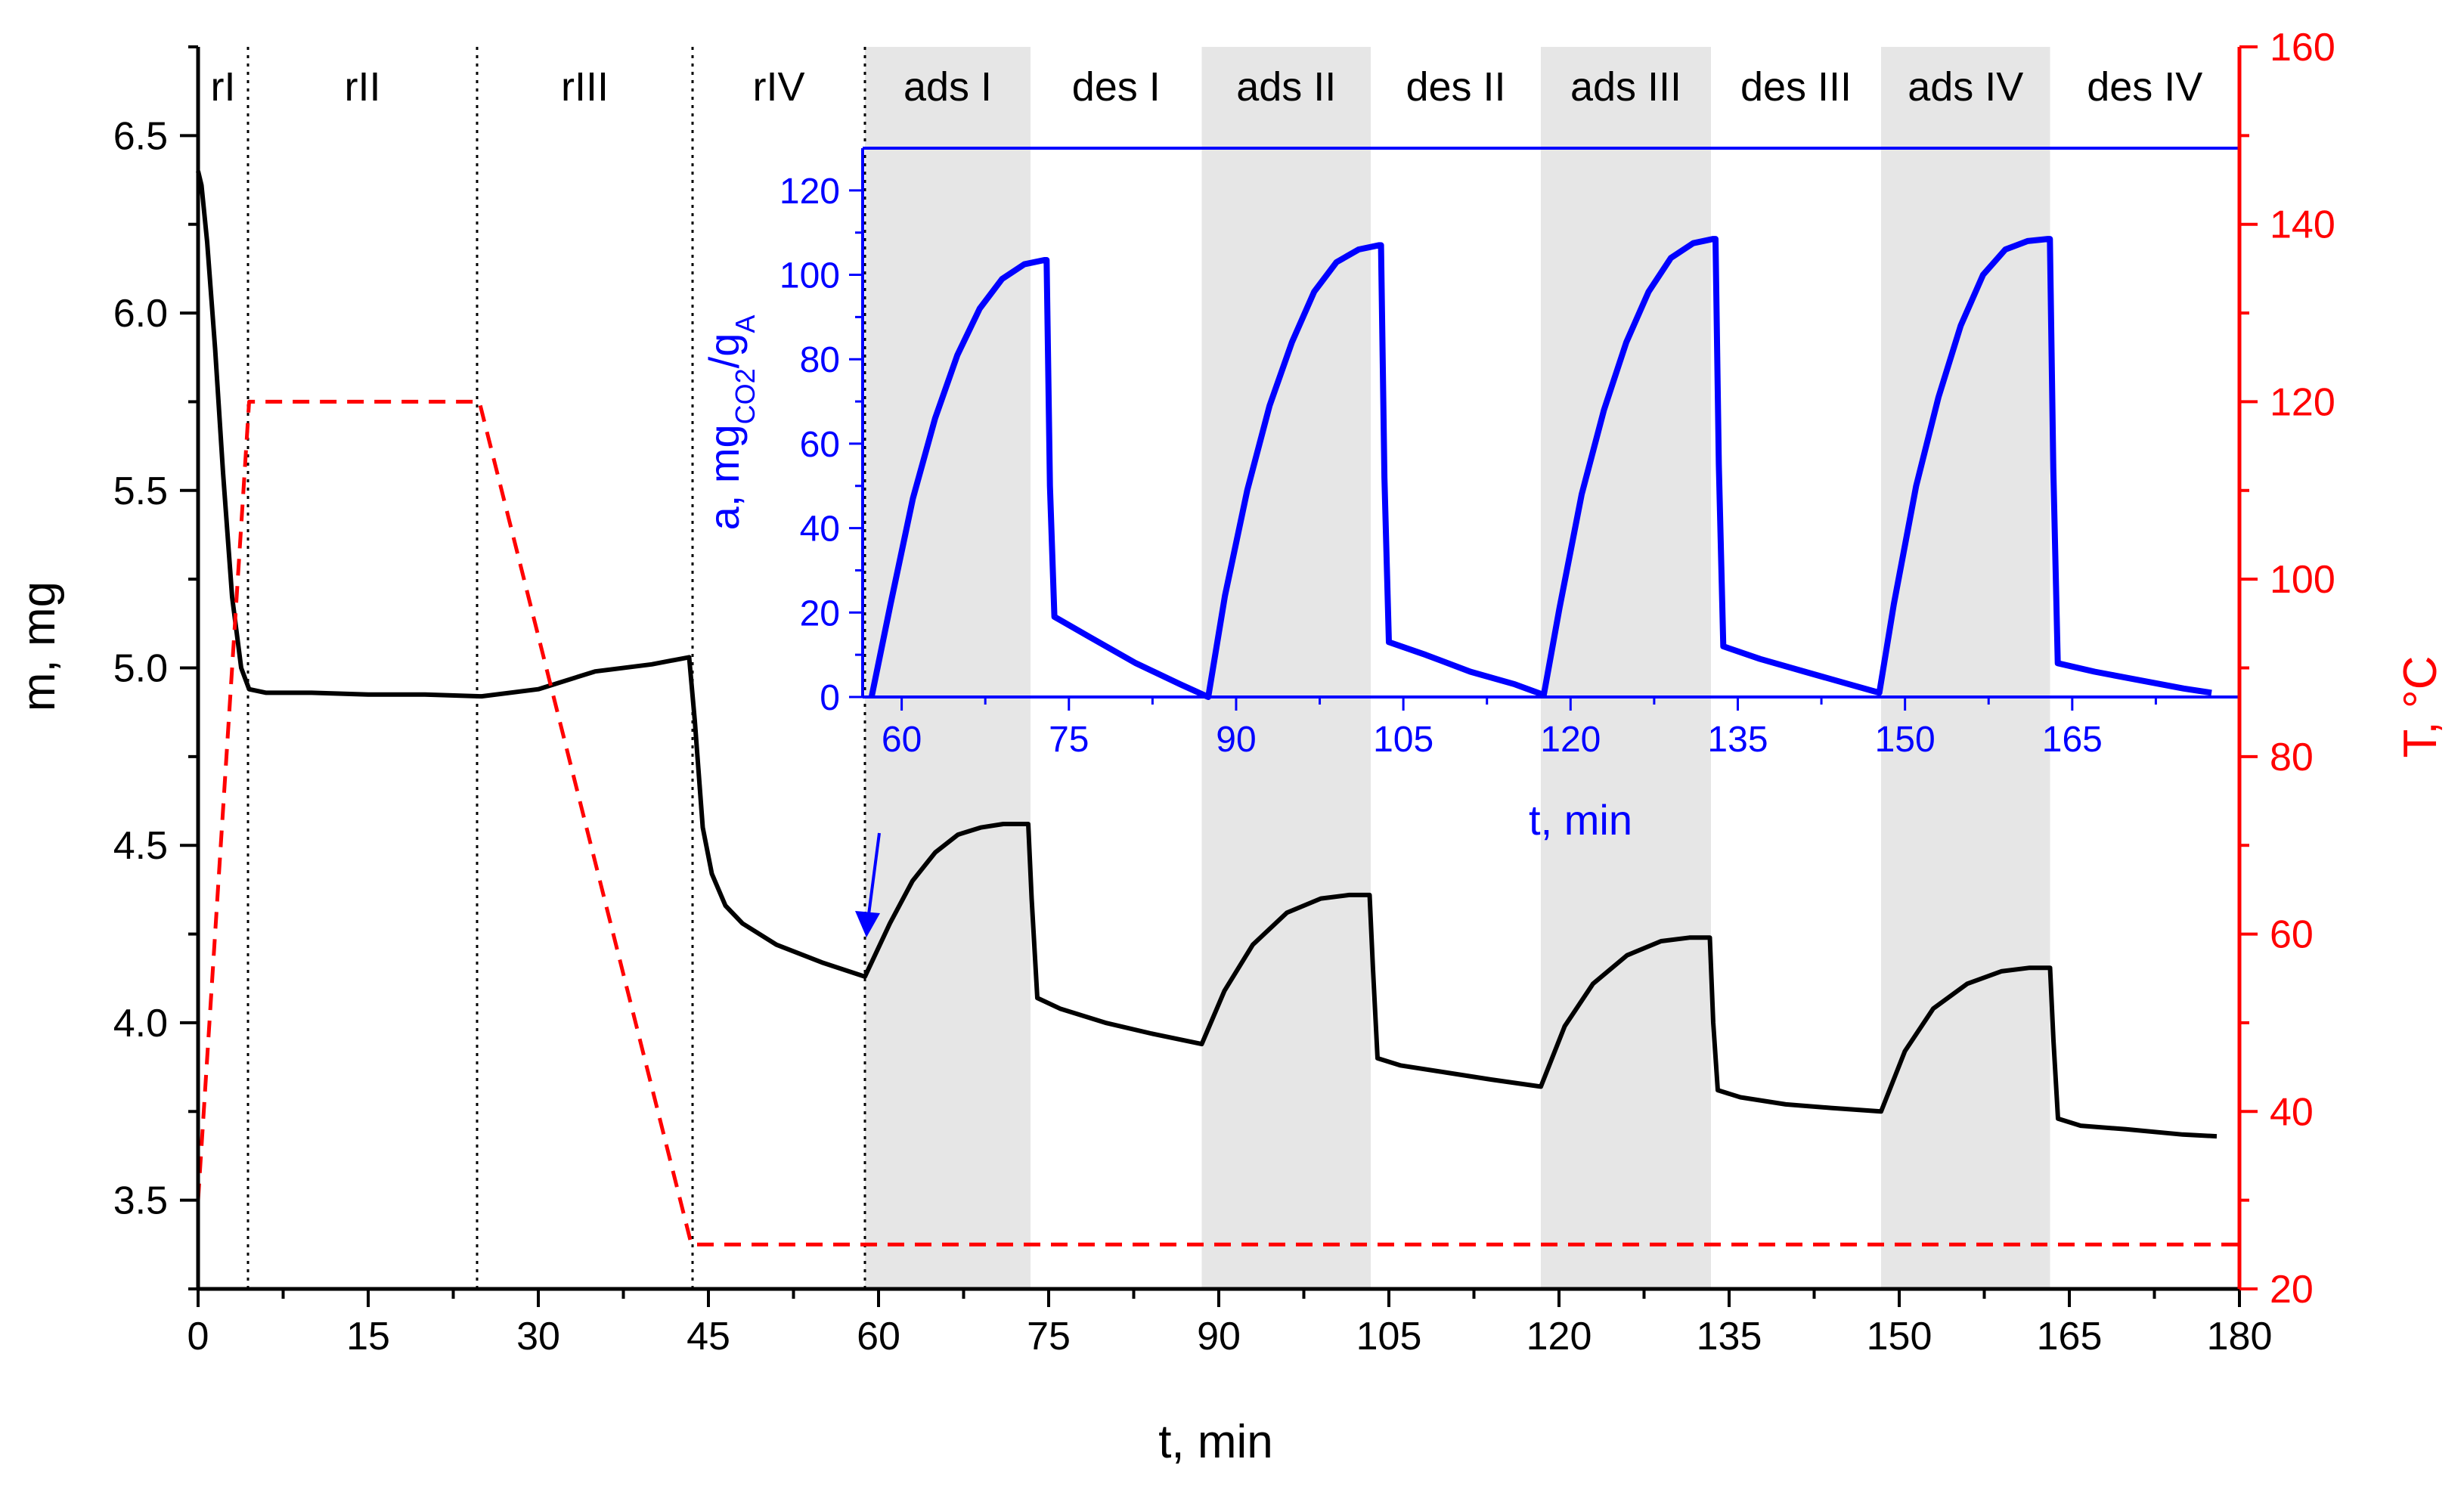 Image resolution: width=2464 pixels, height=1490 pixels. I want to click on main-y2-axis-title: T, °C, so click(2420, 706).